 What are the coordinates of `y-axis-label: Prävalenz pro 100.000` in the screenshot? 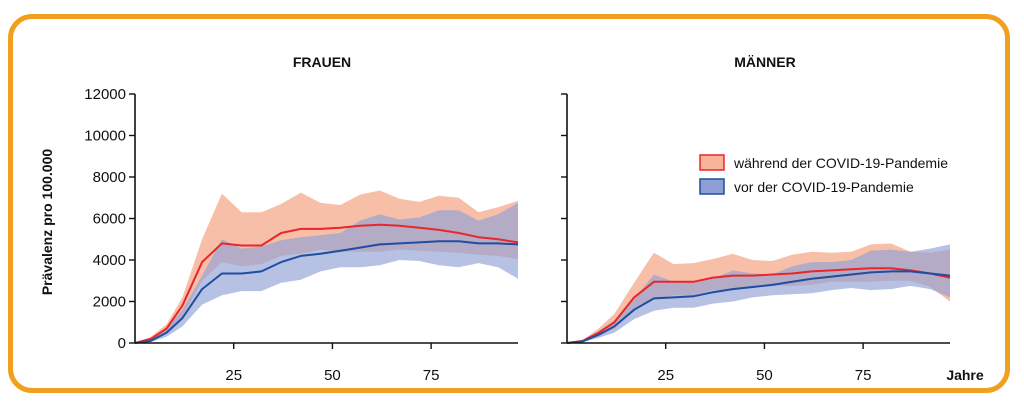 It's located at (47, 222).